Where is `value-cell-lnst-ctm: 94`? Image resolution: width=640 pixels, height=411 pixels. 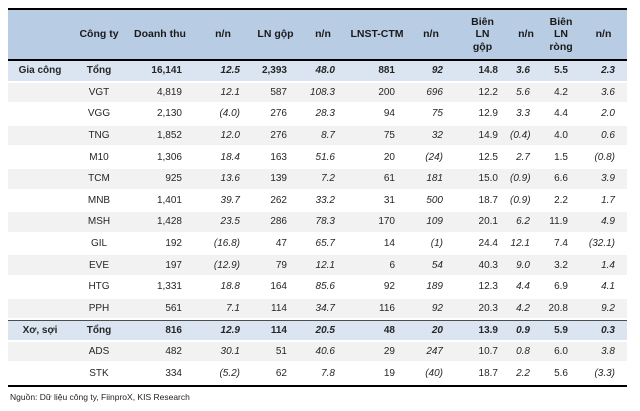 value-cell-lnst-ctm: 94 is located at coordinates (377, 115).